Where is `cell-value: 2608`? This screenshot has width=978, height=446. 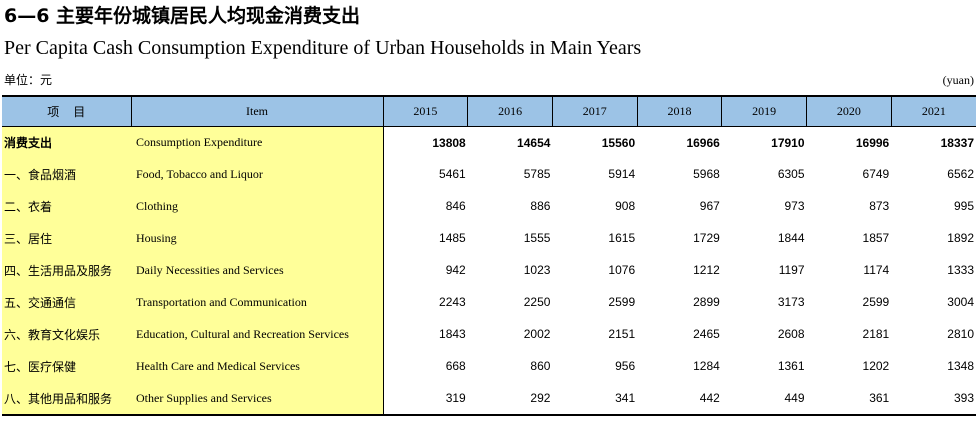 cell-value: 2608 is located at coordinates (791, 334).